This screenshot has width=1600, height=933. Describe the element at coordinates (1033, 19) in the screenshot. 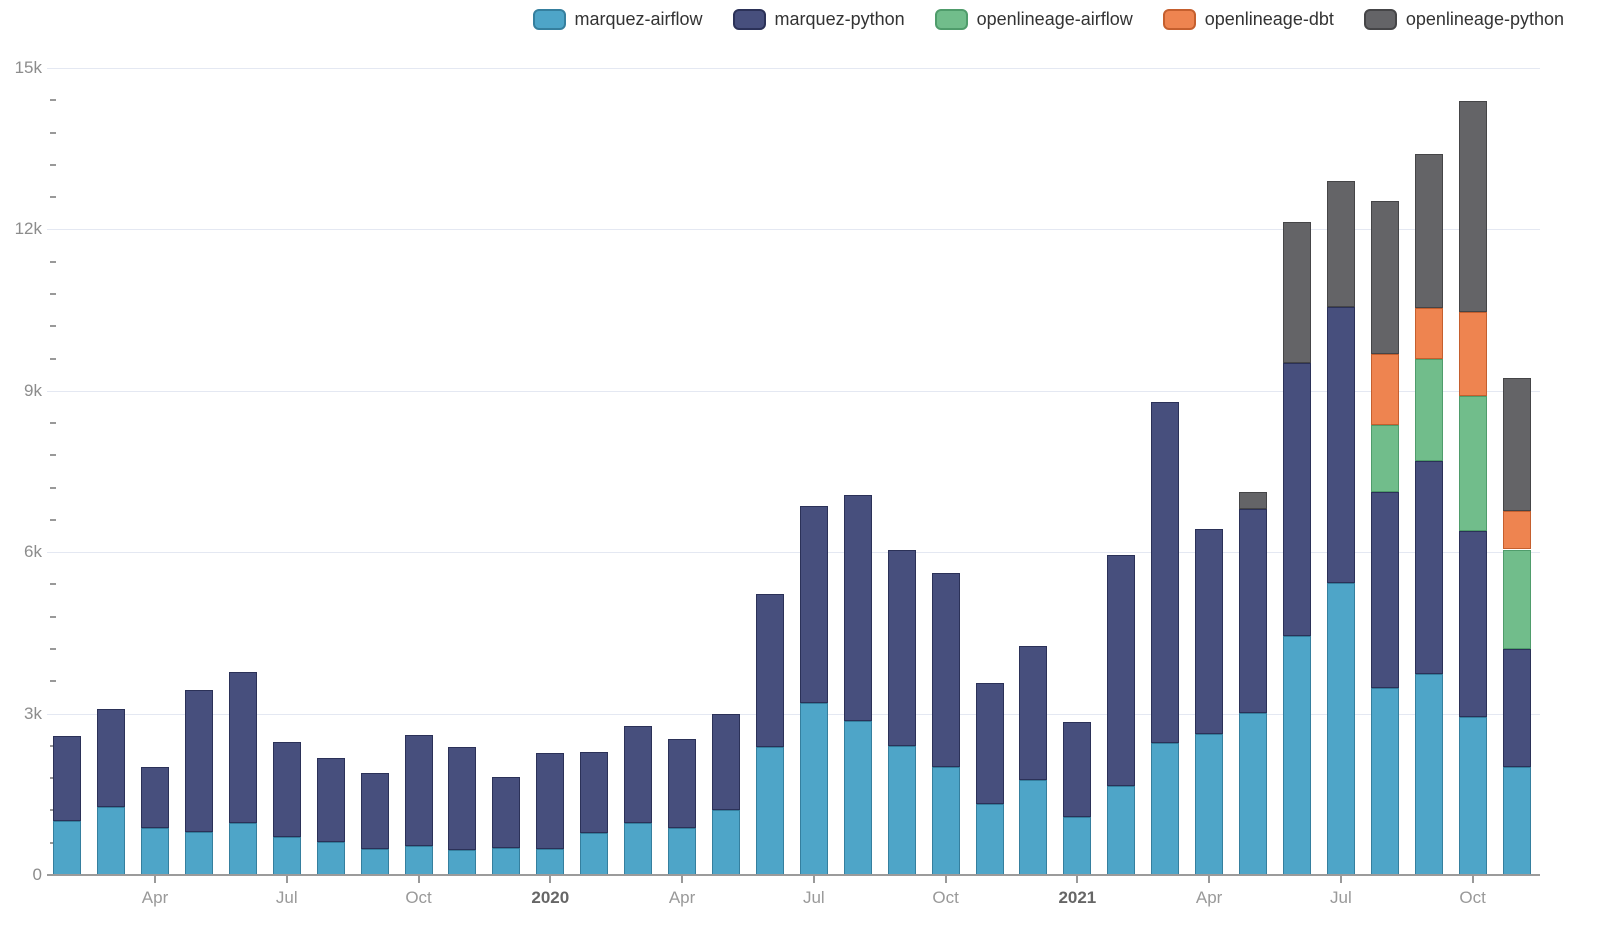

I see `legend-item-openlineage-airflow: openlineage-airflow` at that location.